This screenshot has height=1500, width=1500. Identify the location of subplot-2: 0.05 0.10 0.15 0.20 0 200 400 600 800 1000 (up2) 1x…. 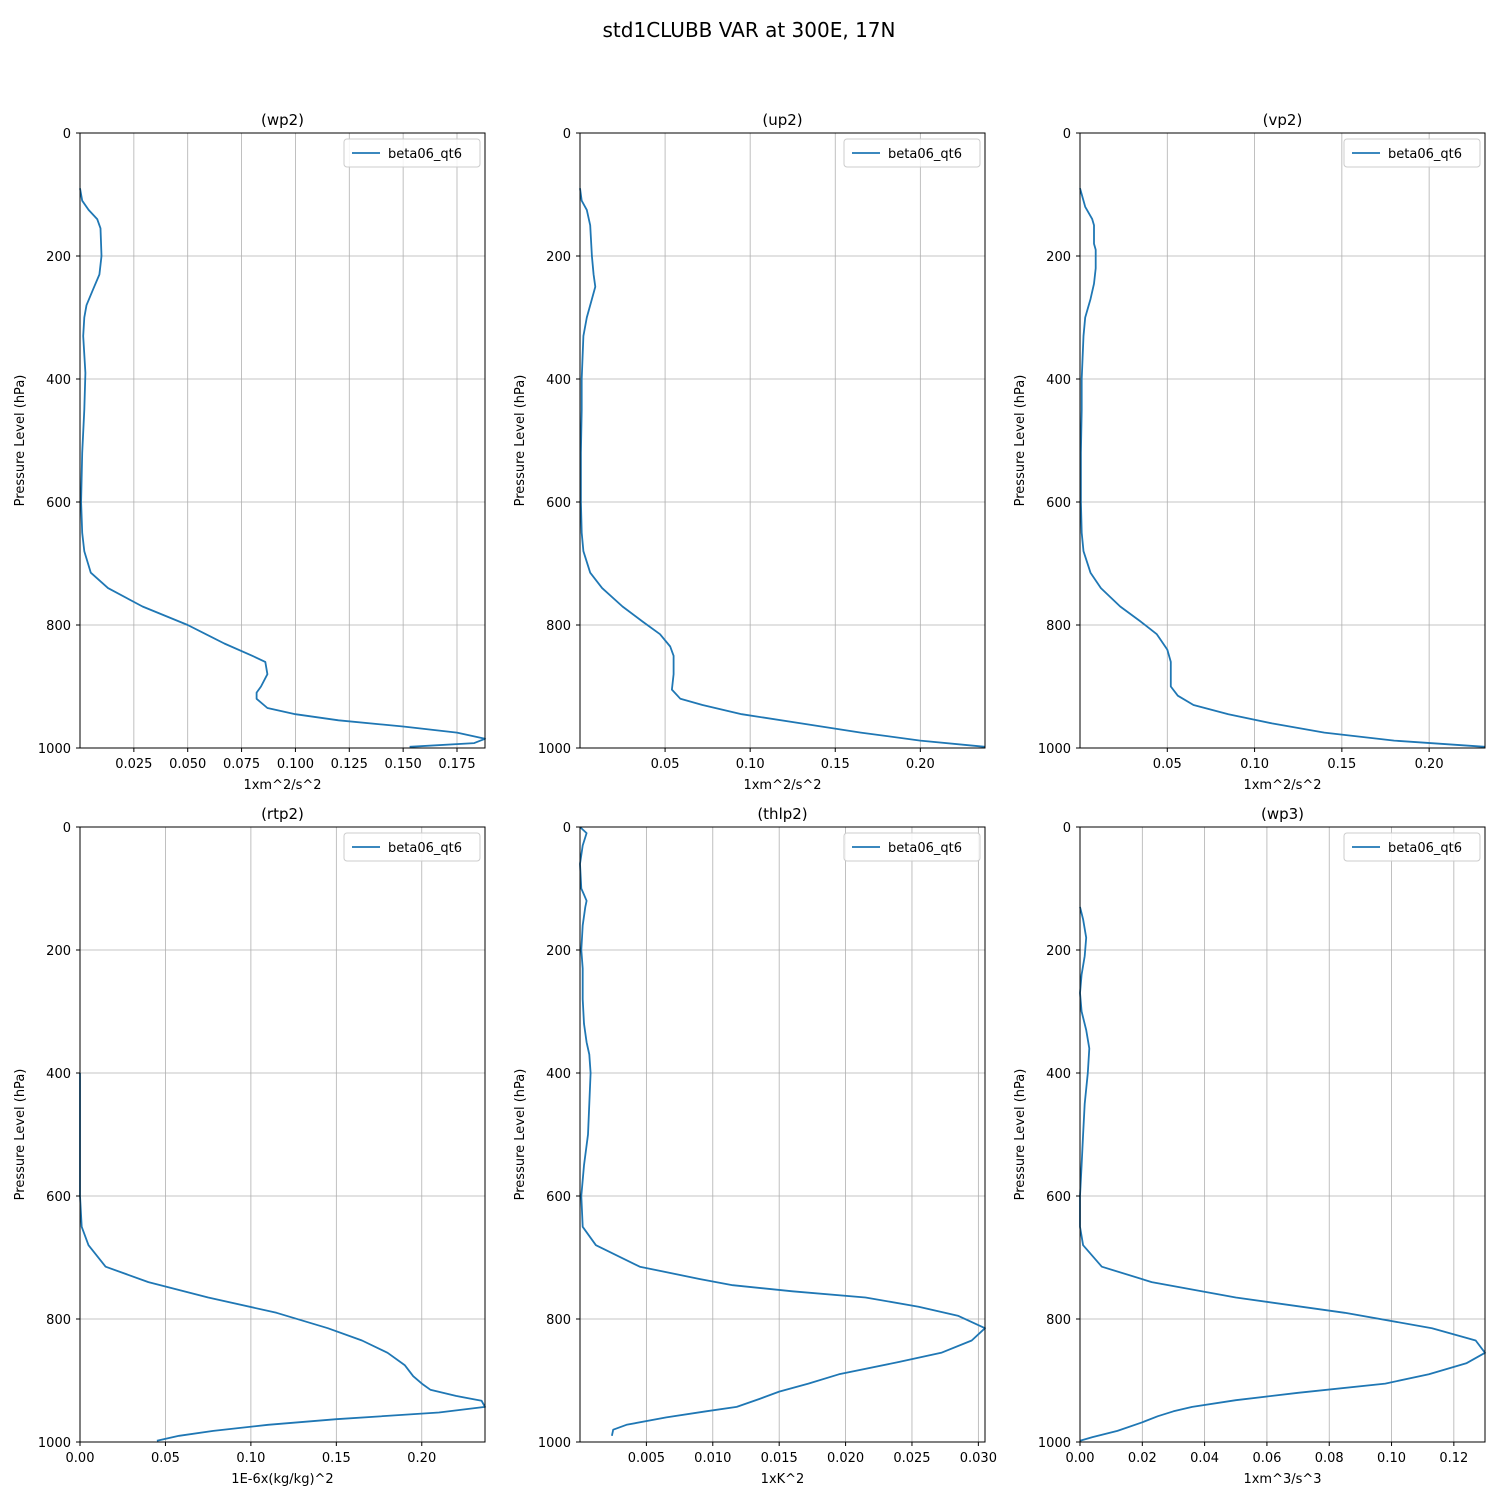
(749, 452).